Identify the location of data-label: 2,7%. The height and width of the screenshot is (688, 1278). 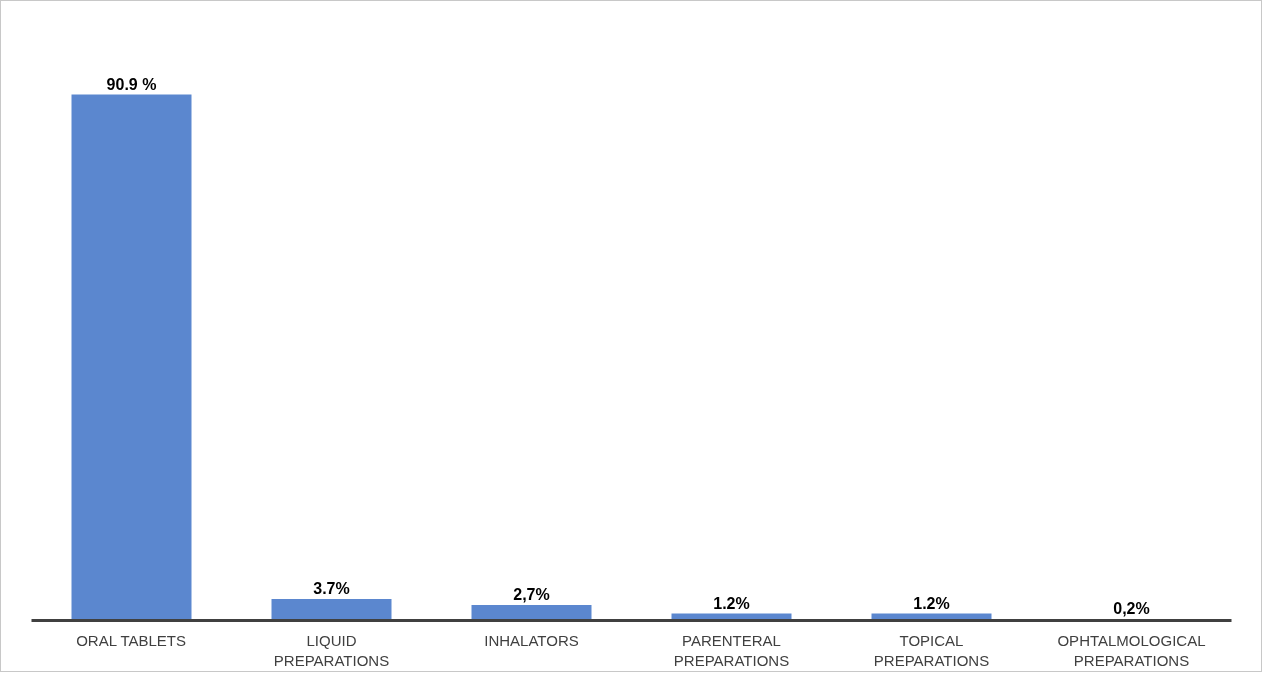
(531, 594).